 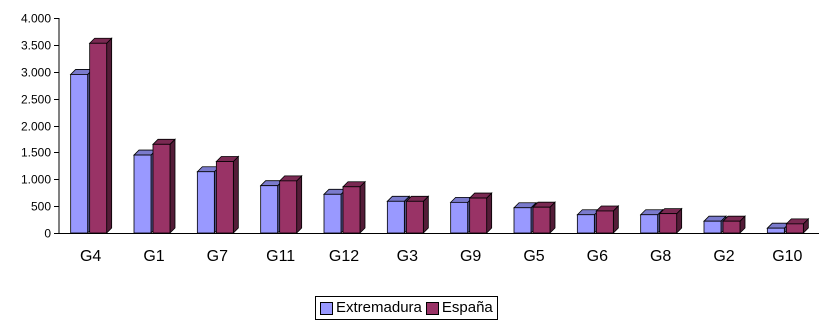 I want to click on y-tick-label: 4.000, so click(x=36, y=19).